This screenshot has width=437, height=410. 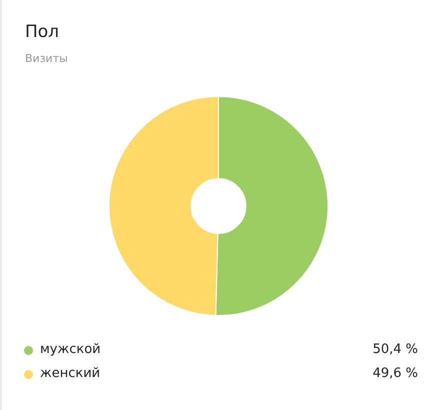 What do you see at coordinates (46, 58) in the screenshot?
I see `chart-subtitle: Визиты` at bounding box center [46, 58].